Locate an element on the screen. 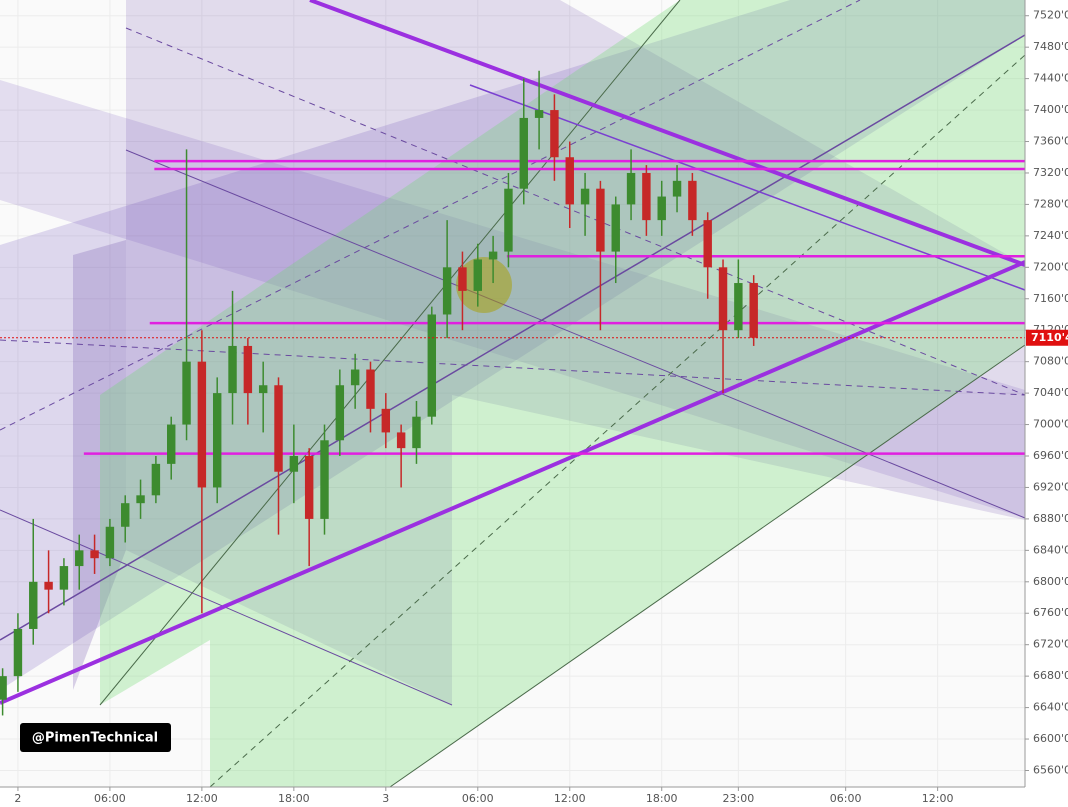 The image size is (1068, 807). y-tick-label: 7400'0 is located at coordinates (1050, 109).